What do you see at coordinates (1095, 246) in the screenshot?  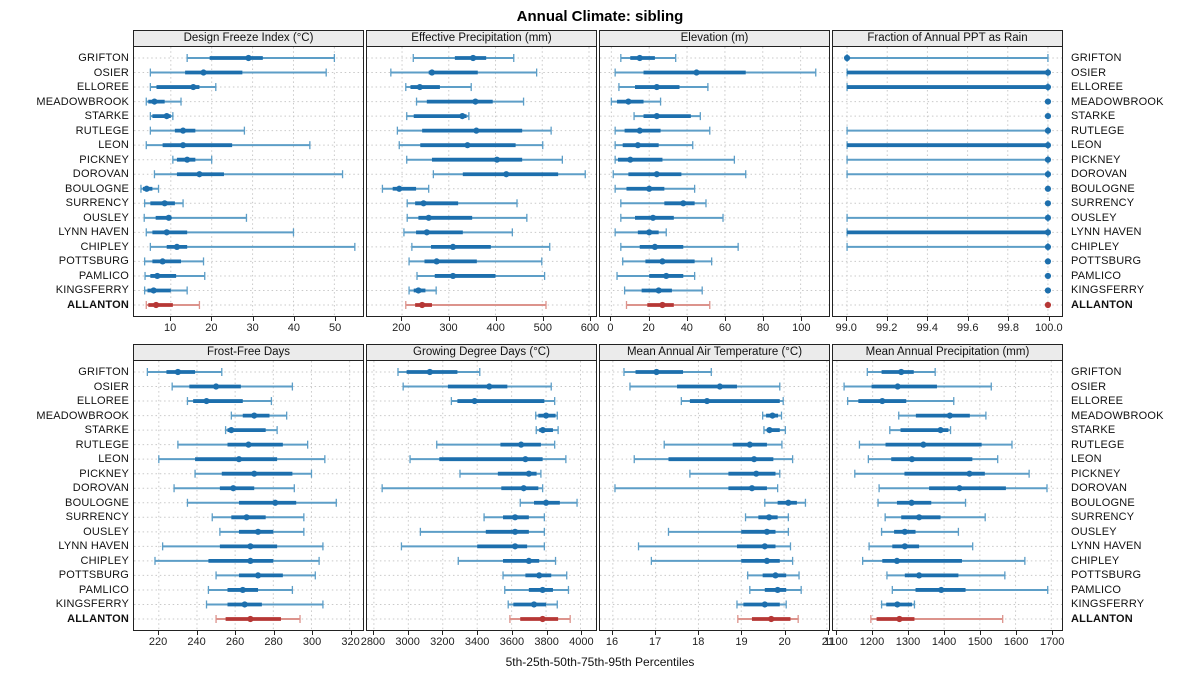 I see `station-label: CHIPLEY` at bounding box center [1095, 246].